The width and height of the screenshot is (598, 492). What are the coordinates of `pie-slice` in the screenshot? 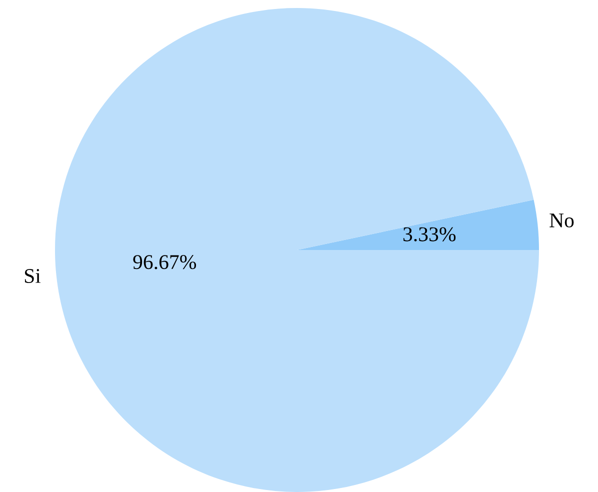 It's located at (418, 225).